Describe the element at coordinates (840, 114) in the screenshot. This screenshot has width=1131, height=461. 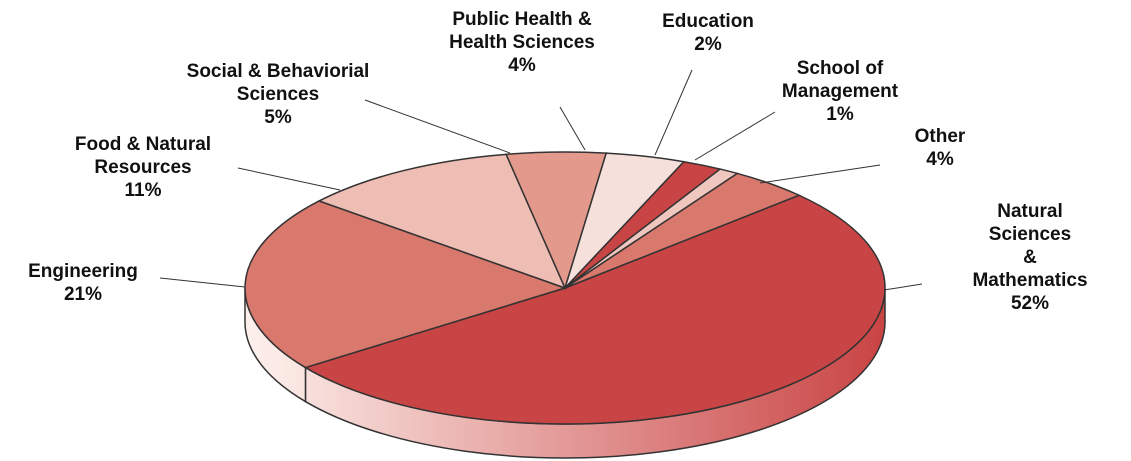
I see `value-label: 1%` at that location.